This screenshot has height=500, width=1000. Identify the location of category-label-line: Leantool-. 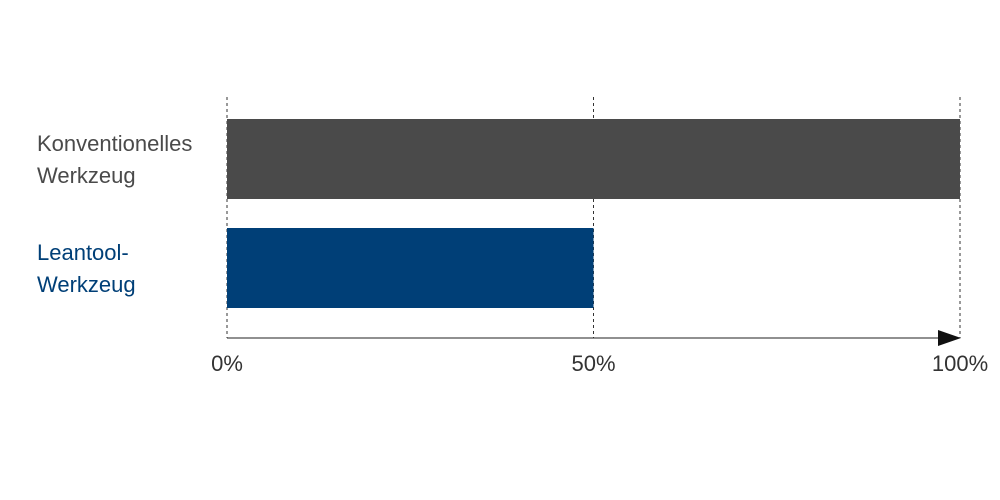
(83, 252).